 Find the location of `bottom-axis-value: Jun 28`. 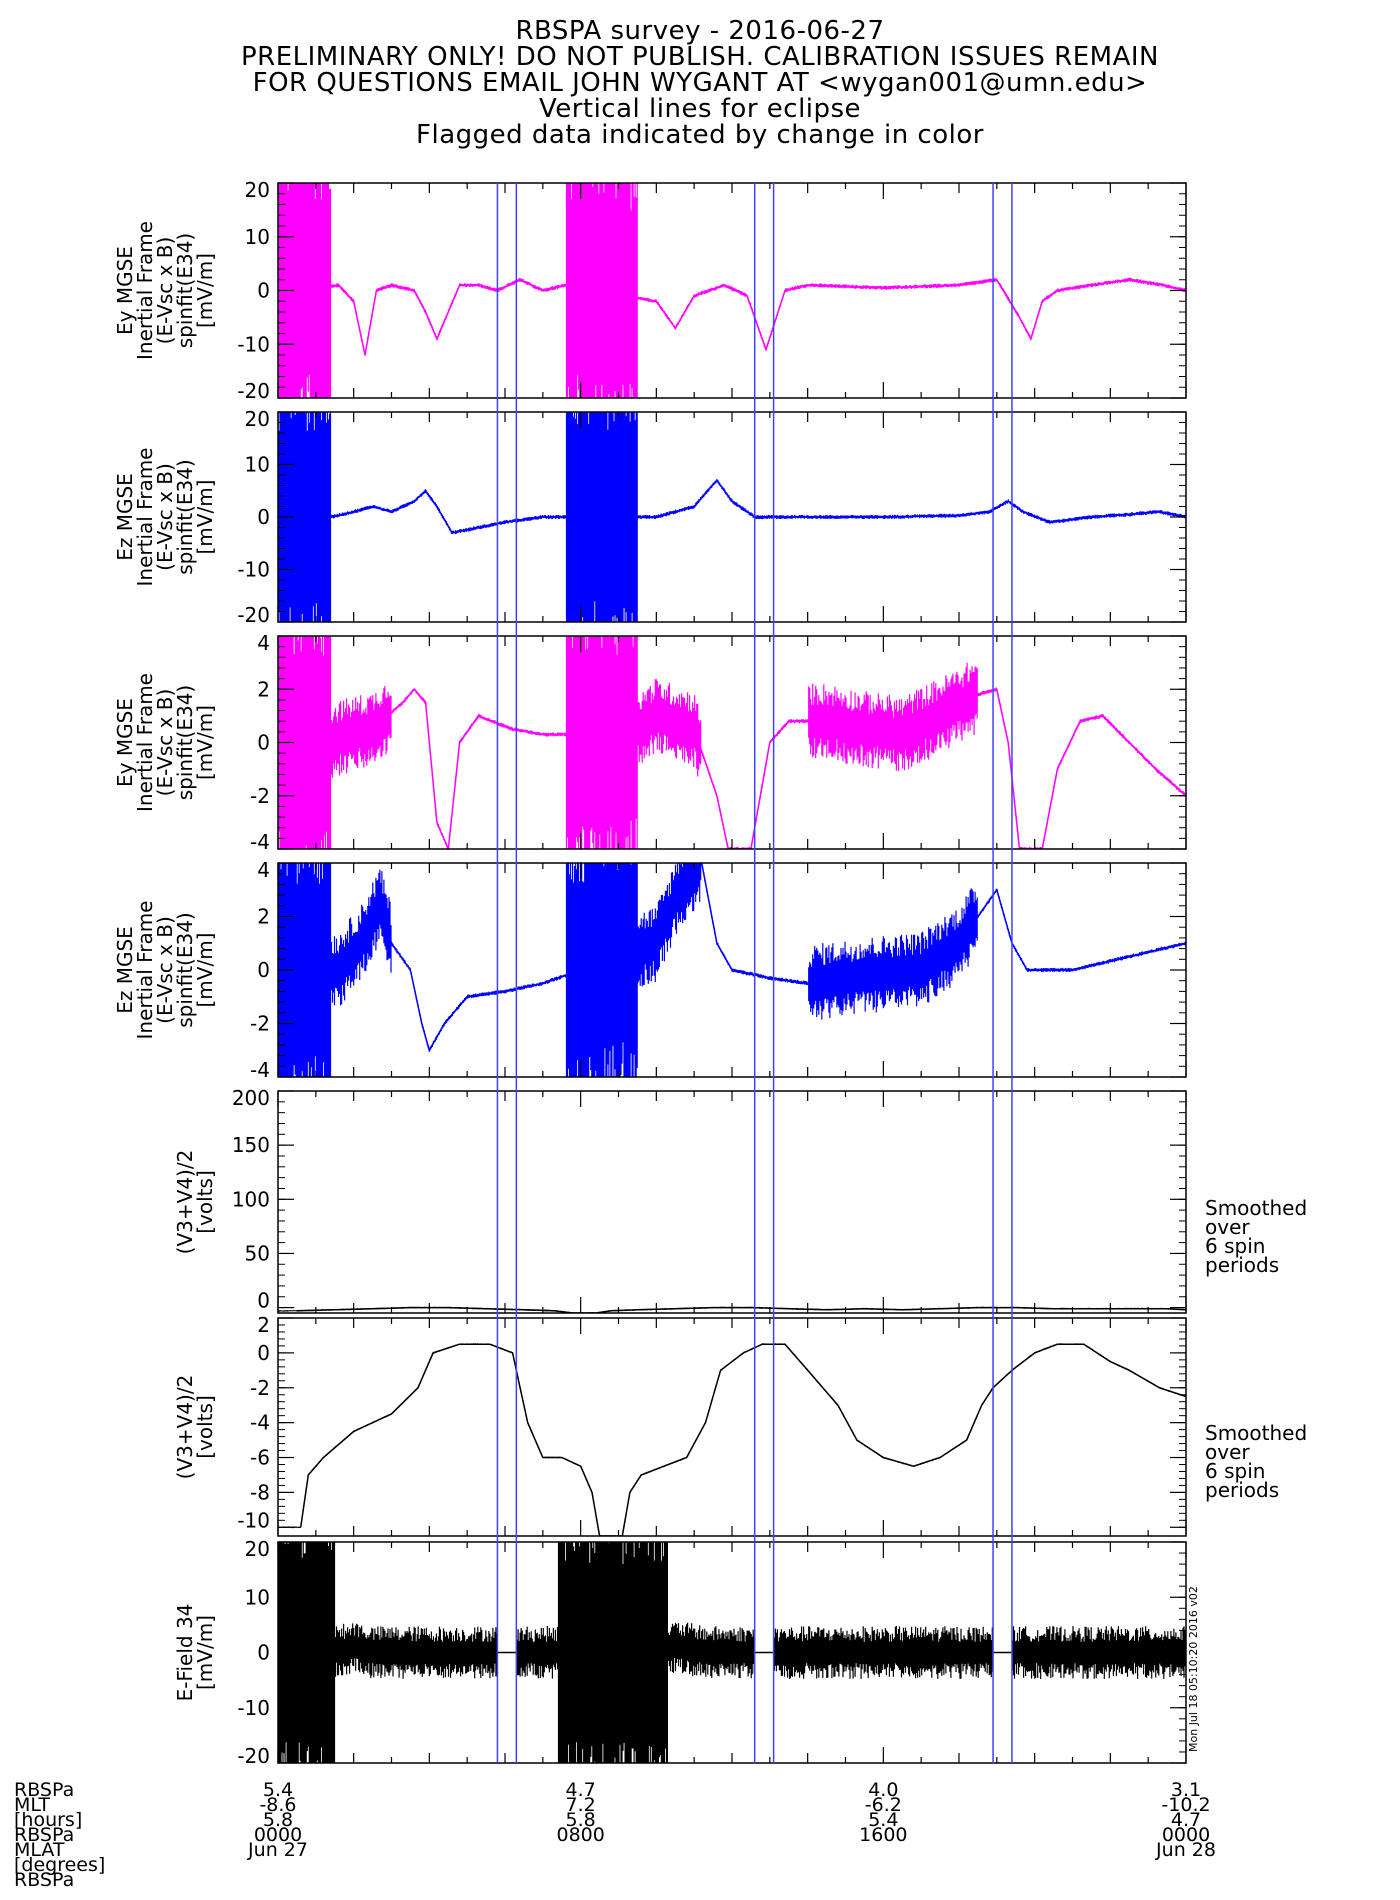

bottom-axis-value: Jun 28 is located at coordinates (1185, 1850).